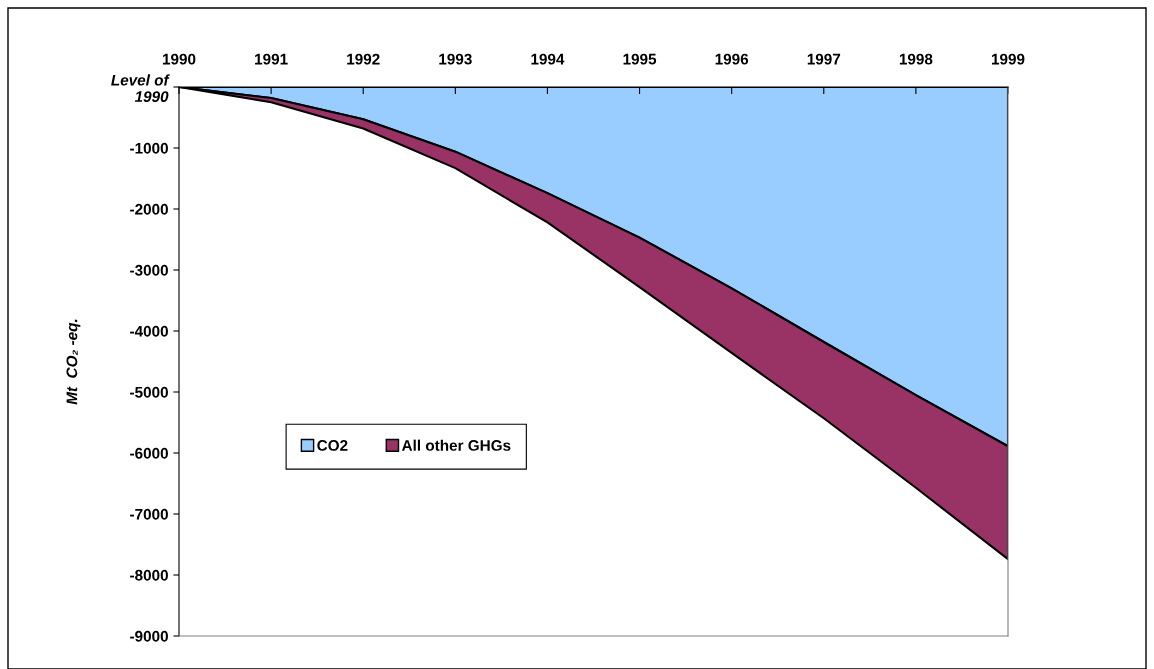  What do you see at coordinates (1008, 59) in the screenshot?
I see `x-tick-label: 1999` at bounding box center [1008, 59].